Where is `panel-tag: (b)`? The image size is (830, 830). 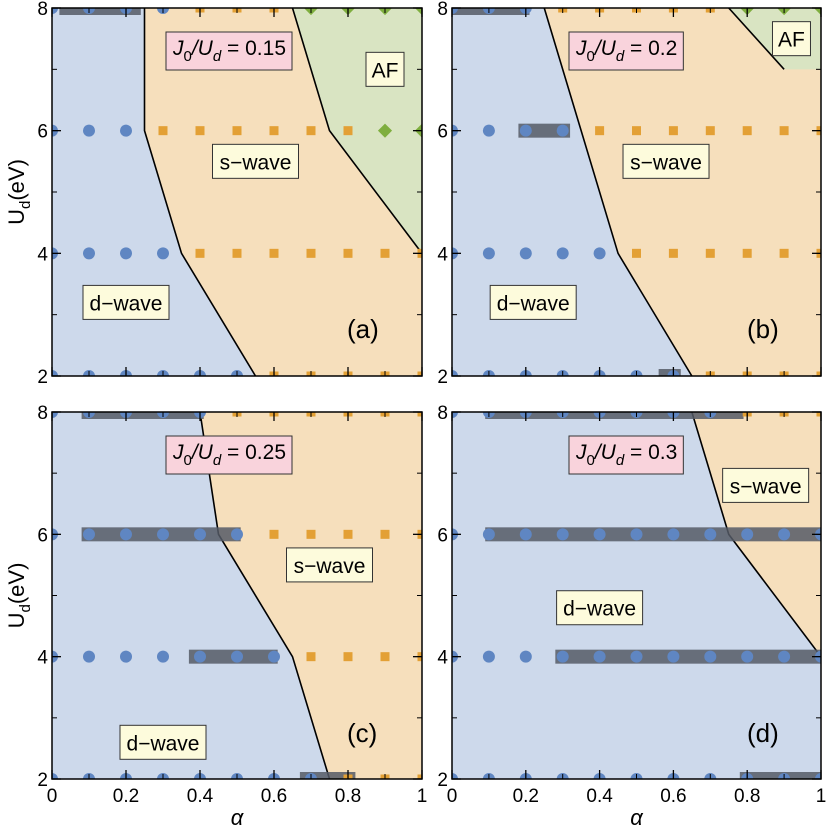 panel-tag: (b) is located at coordinates (763, 329).